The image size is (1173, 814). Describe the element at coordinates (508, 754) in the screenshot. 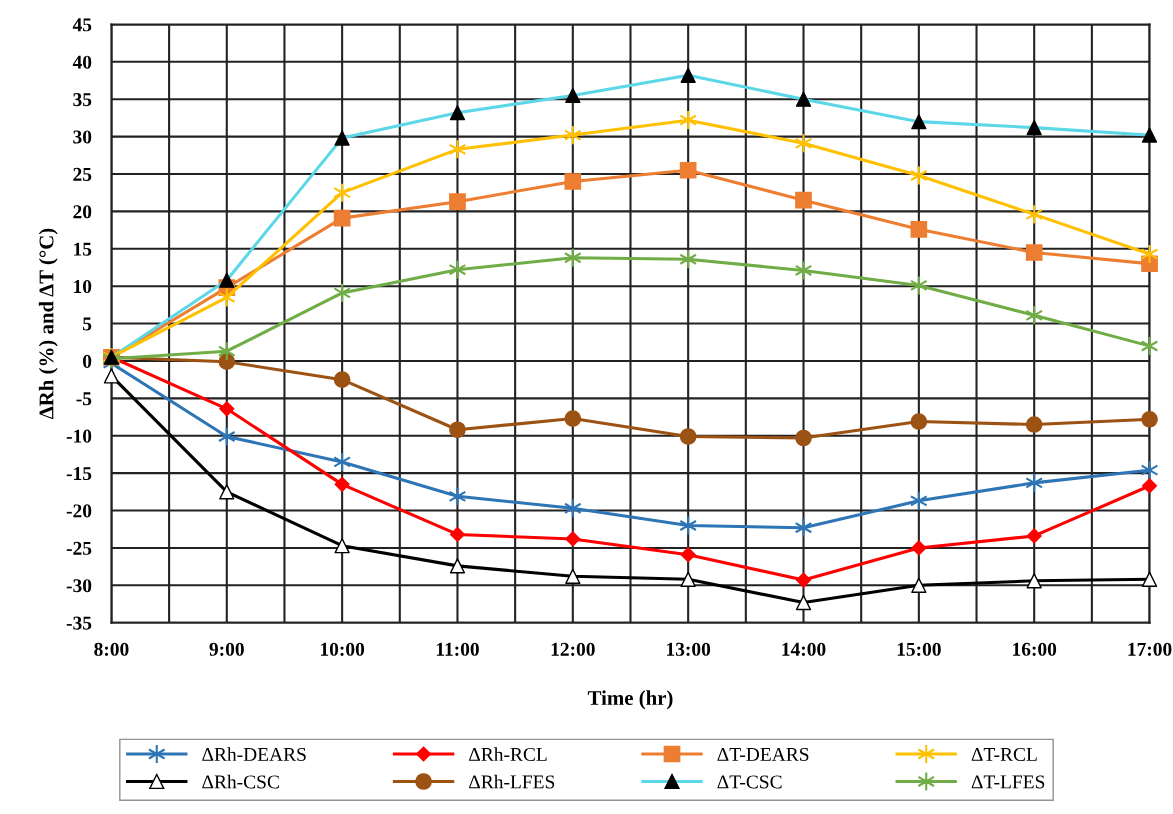

I see `legend-label: ΔRh-RCL` at that location.